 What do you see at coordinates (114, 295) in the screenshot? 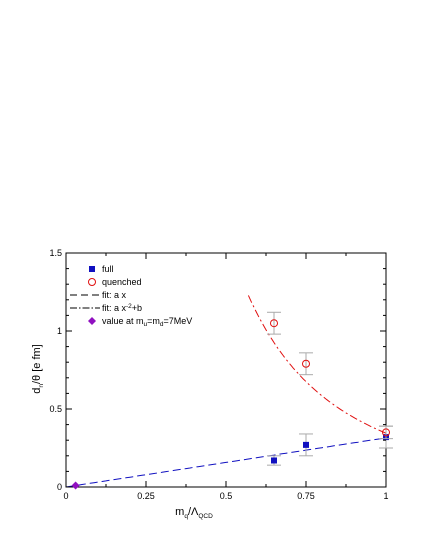
I see `legend-label-fit-linear: fit: a x` at bounding box center [114, 295].